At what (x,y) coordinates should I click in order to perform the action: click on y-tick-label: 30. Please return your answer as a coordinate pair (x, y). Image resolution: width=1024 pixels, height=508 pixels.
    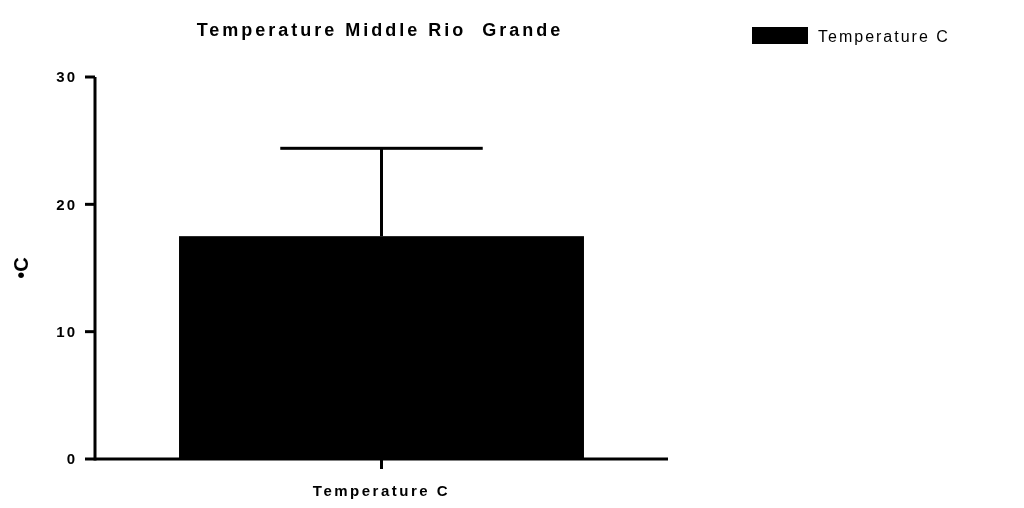
    Looking at the image, I should click on (66, 77).